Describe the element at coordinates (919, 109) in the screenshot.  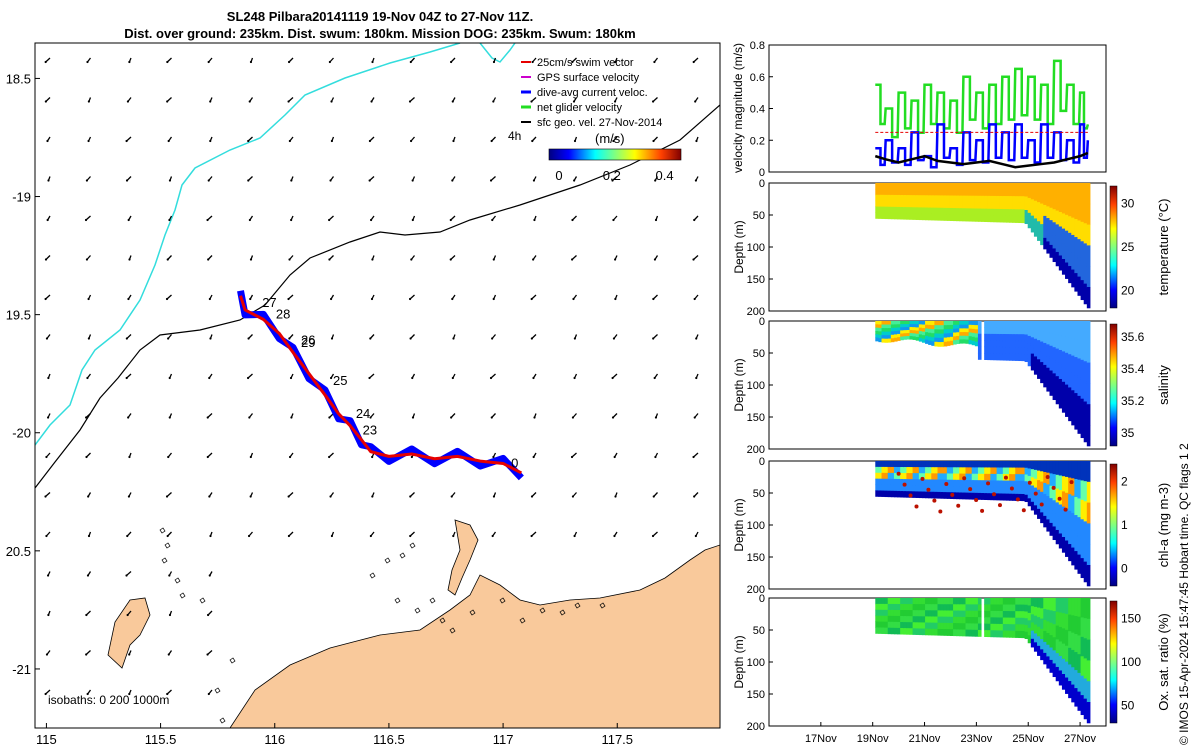
I see `velocity-panel: 00.20.40.60.8 velocity magnitude (m/s)` at that location.